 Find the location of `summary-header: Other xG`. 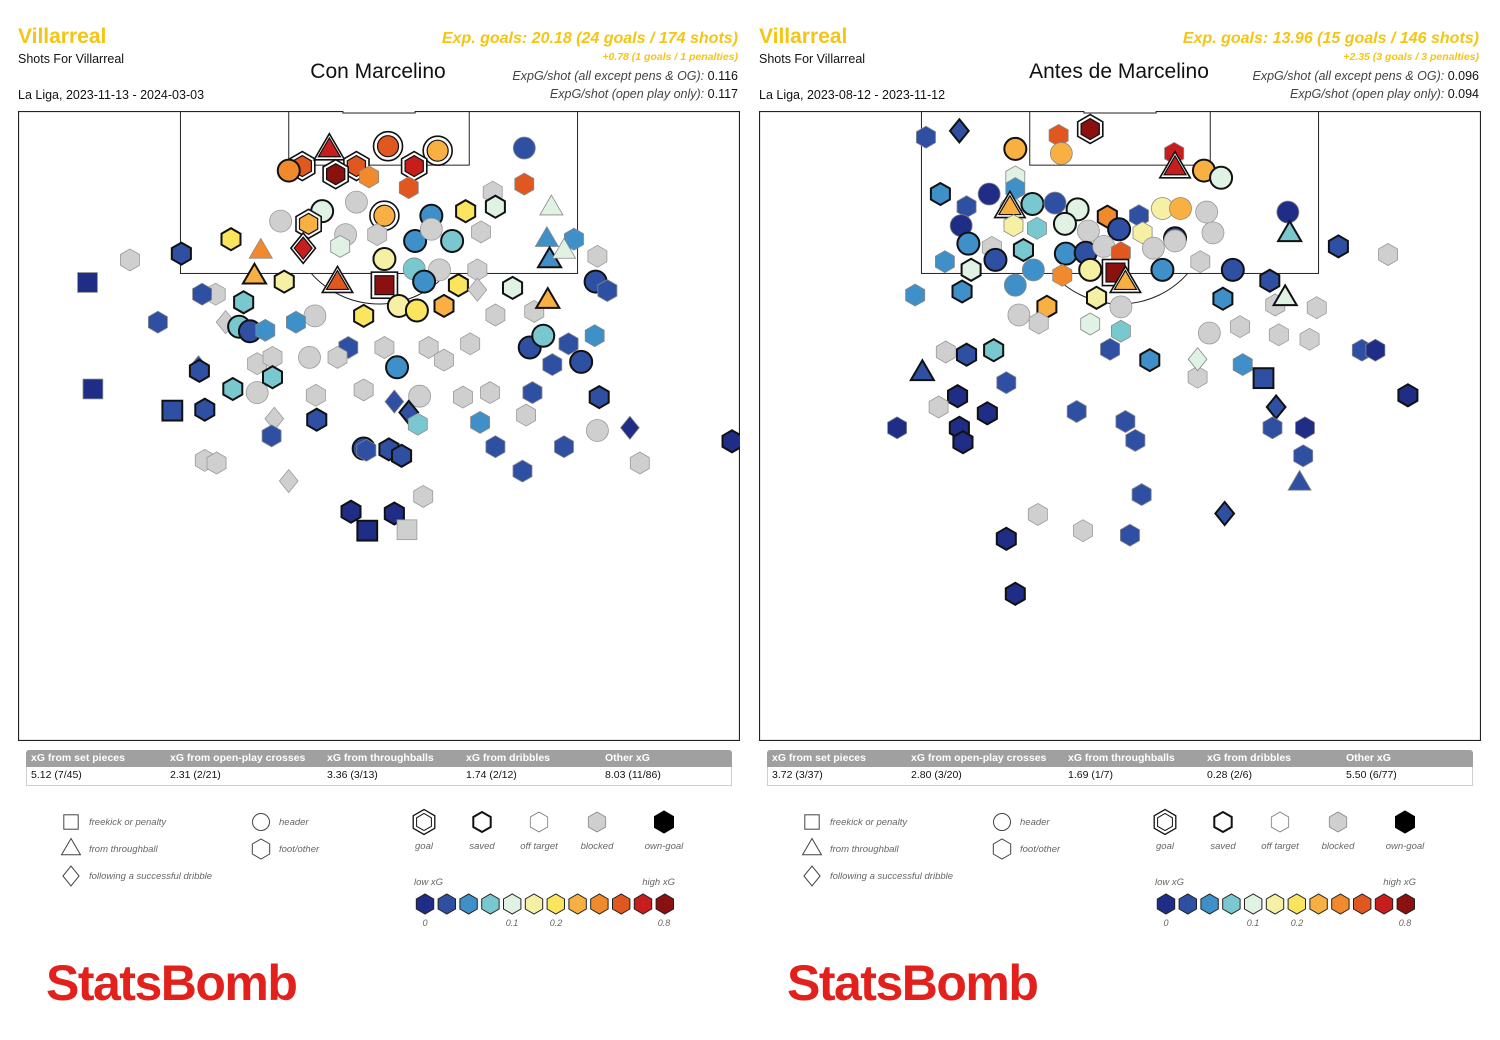

summary-header: Other xG is located at coordinates (1368, 758).